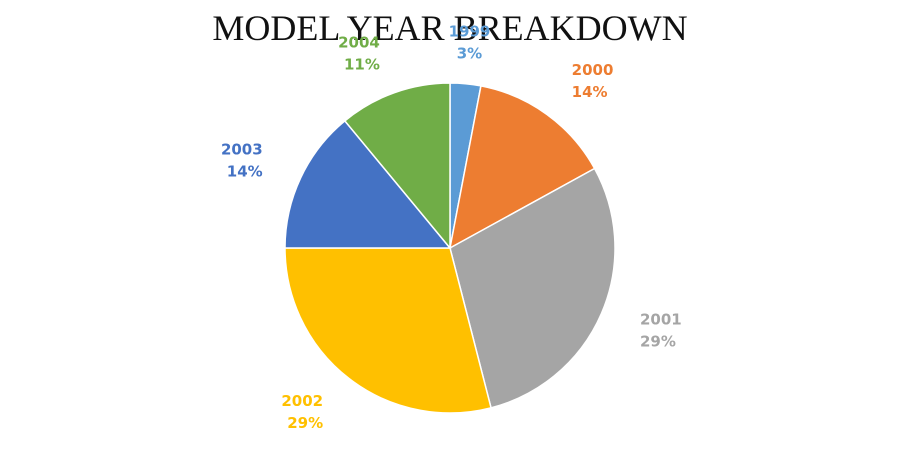 The width and height of the screenshot is (900, 450). Describe the element at coordinates (362, 65) in the screenshot. I see `slice-value-label: 11%` at that location.